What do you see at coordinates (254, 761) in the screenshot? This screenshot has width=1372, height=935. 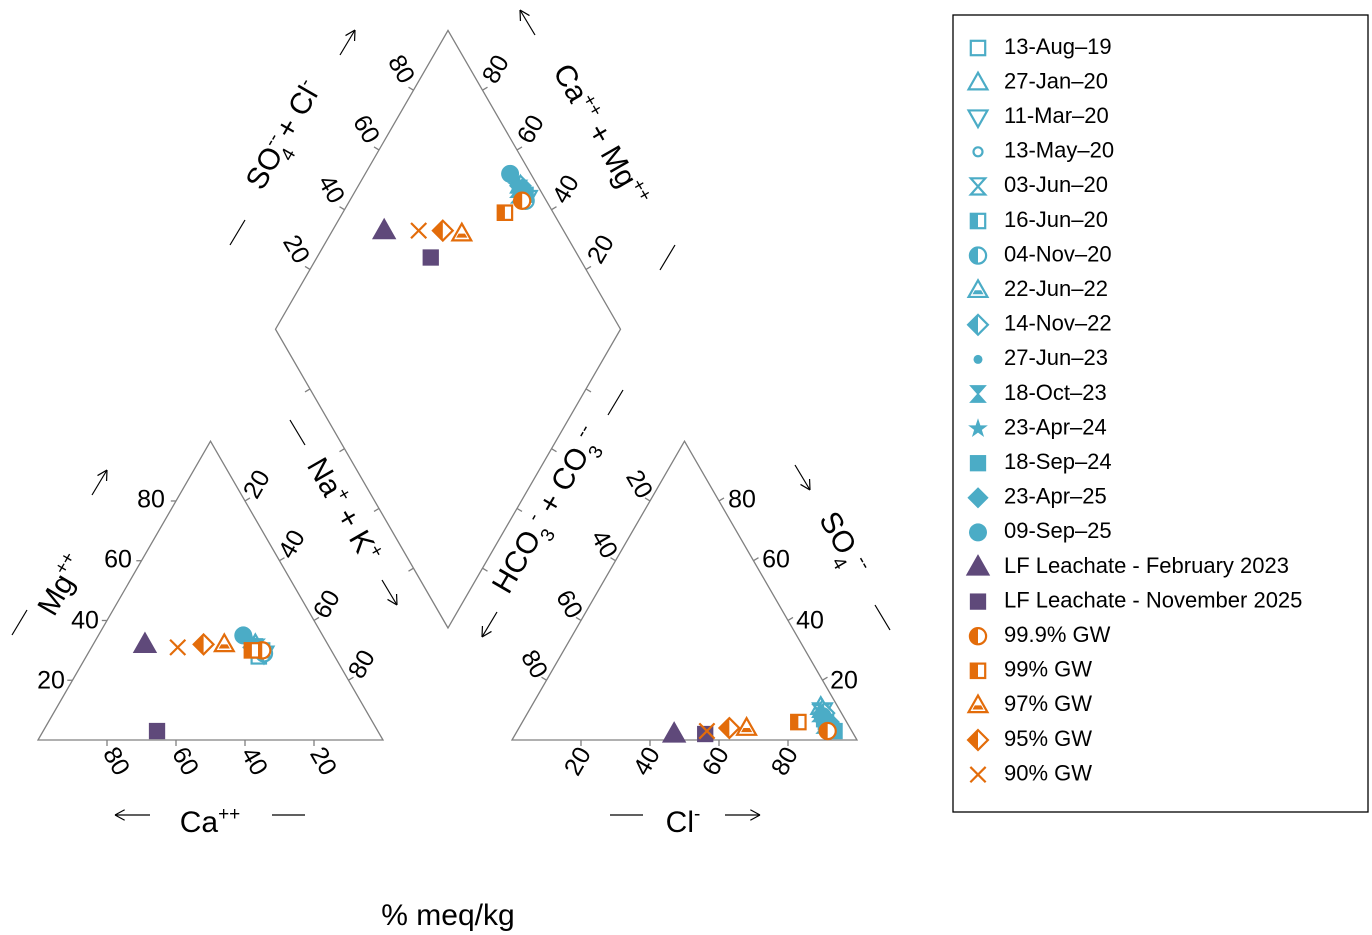 I see `ca-tick-label: 40` at bounding box center [254, 761].